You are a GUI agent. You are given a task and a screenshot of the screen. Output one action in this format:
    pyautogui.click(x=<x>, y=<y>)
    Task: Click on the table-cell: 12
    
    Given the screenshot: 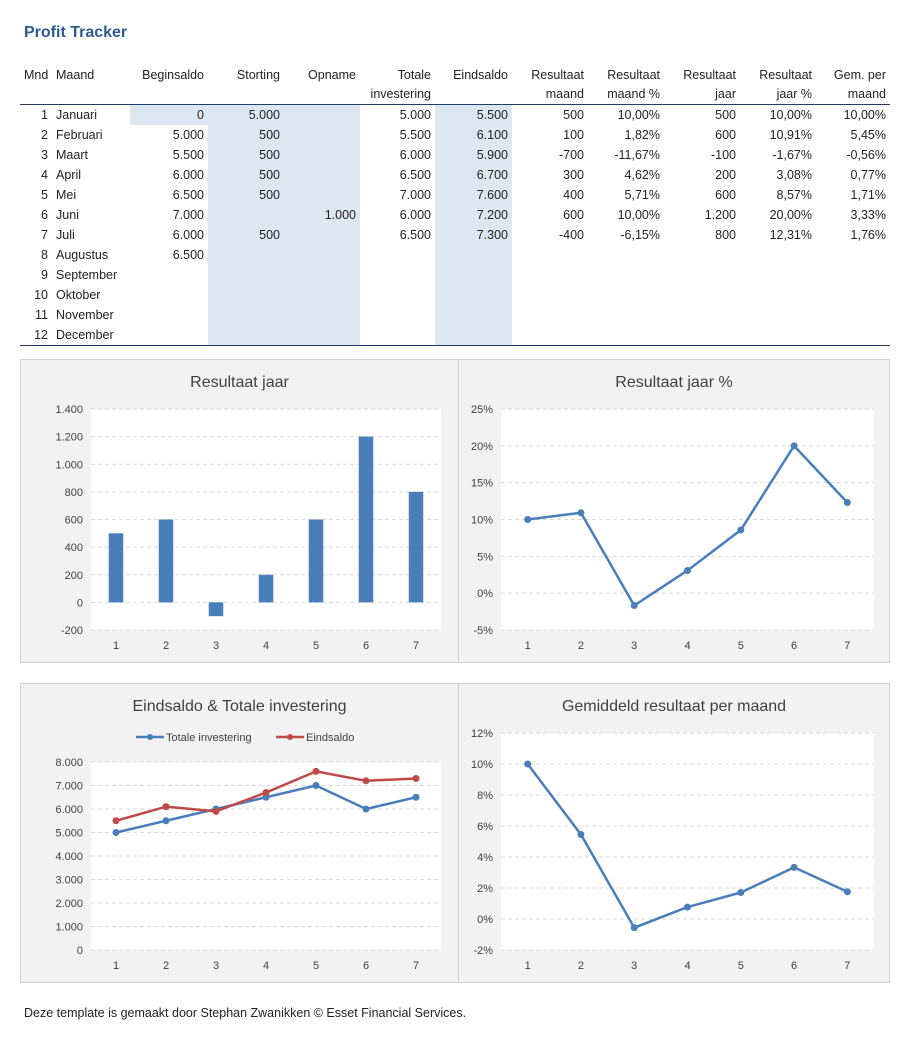 What is the action you would take?
    pyautogui.click(x=36, y=335)
    